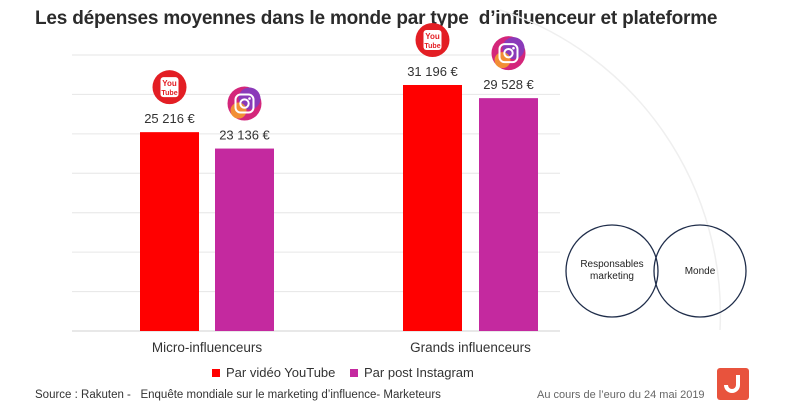  I want to click on legend-swatch-youtube, so click(216, 372).